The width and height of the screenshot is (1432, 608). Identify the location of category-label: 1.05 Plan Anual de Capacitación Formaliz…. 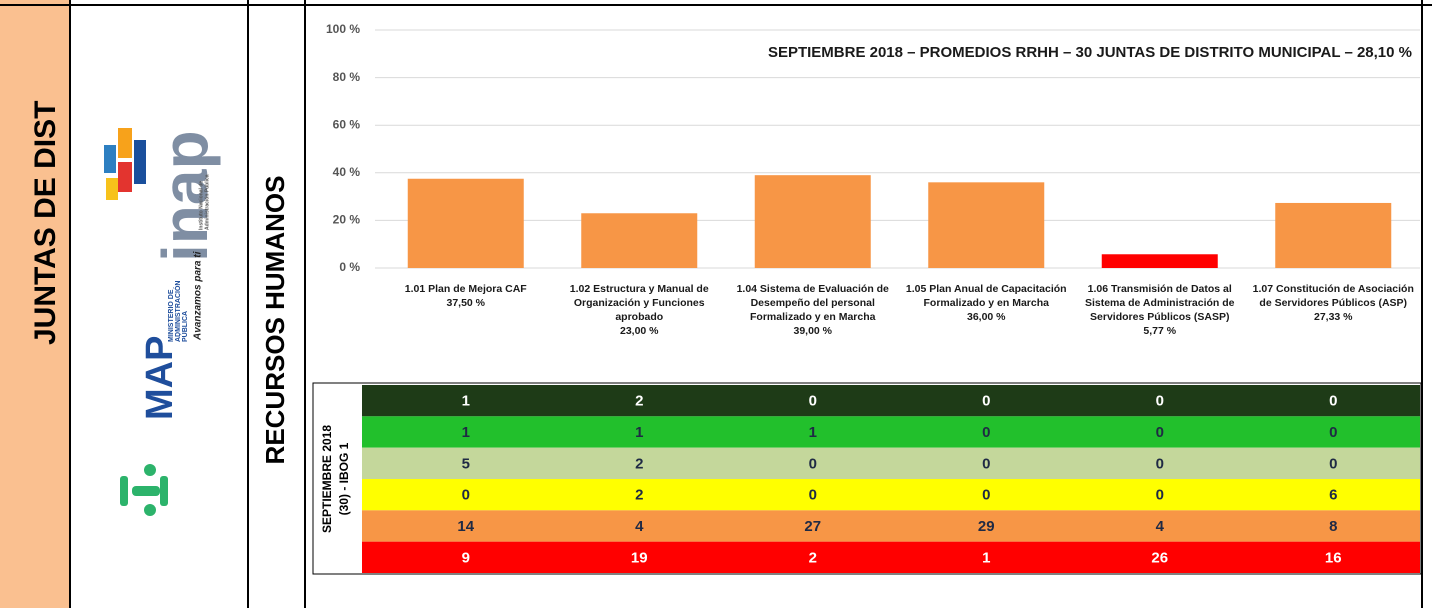
(986, 303).